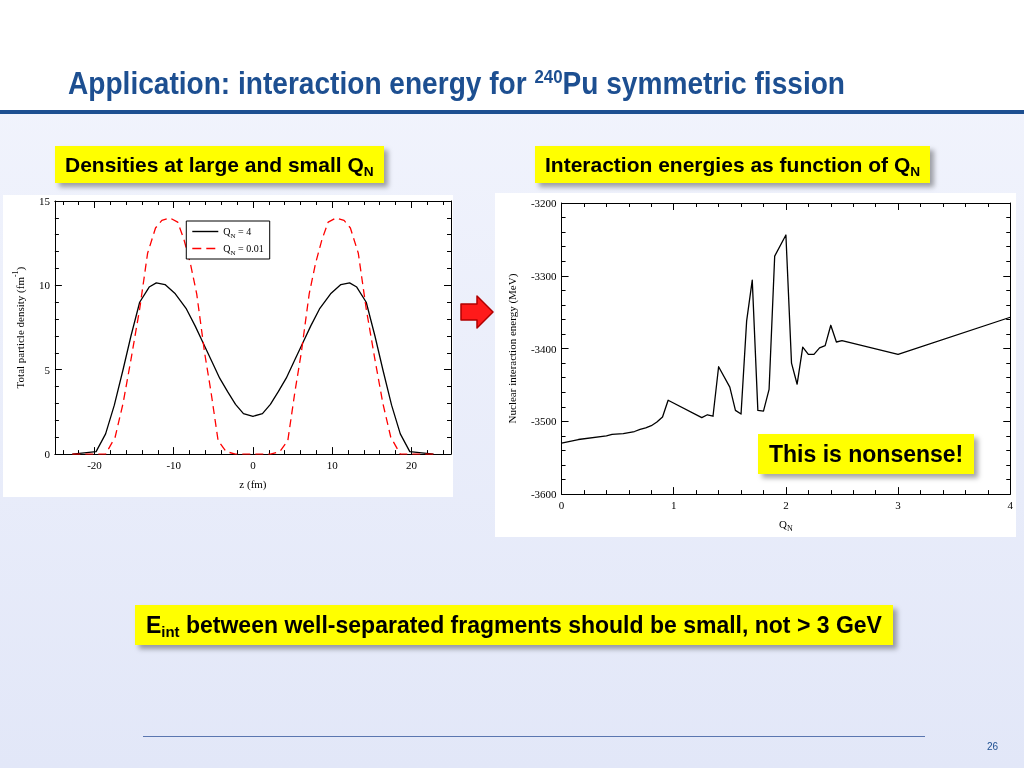 This screenshot has width=1024, height=768. I want to click on y-tick-label: 5, so click(47, 369).